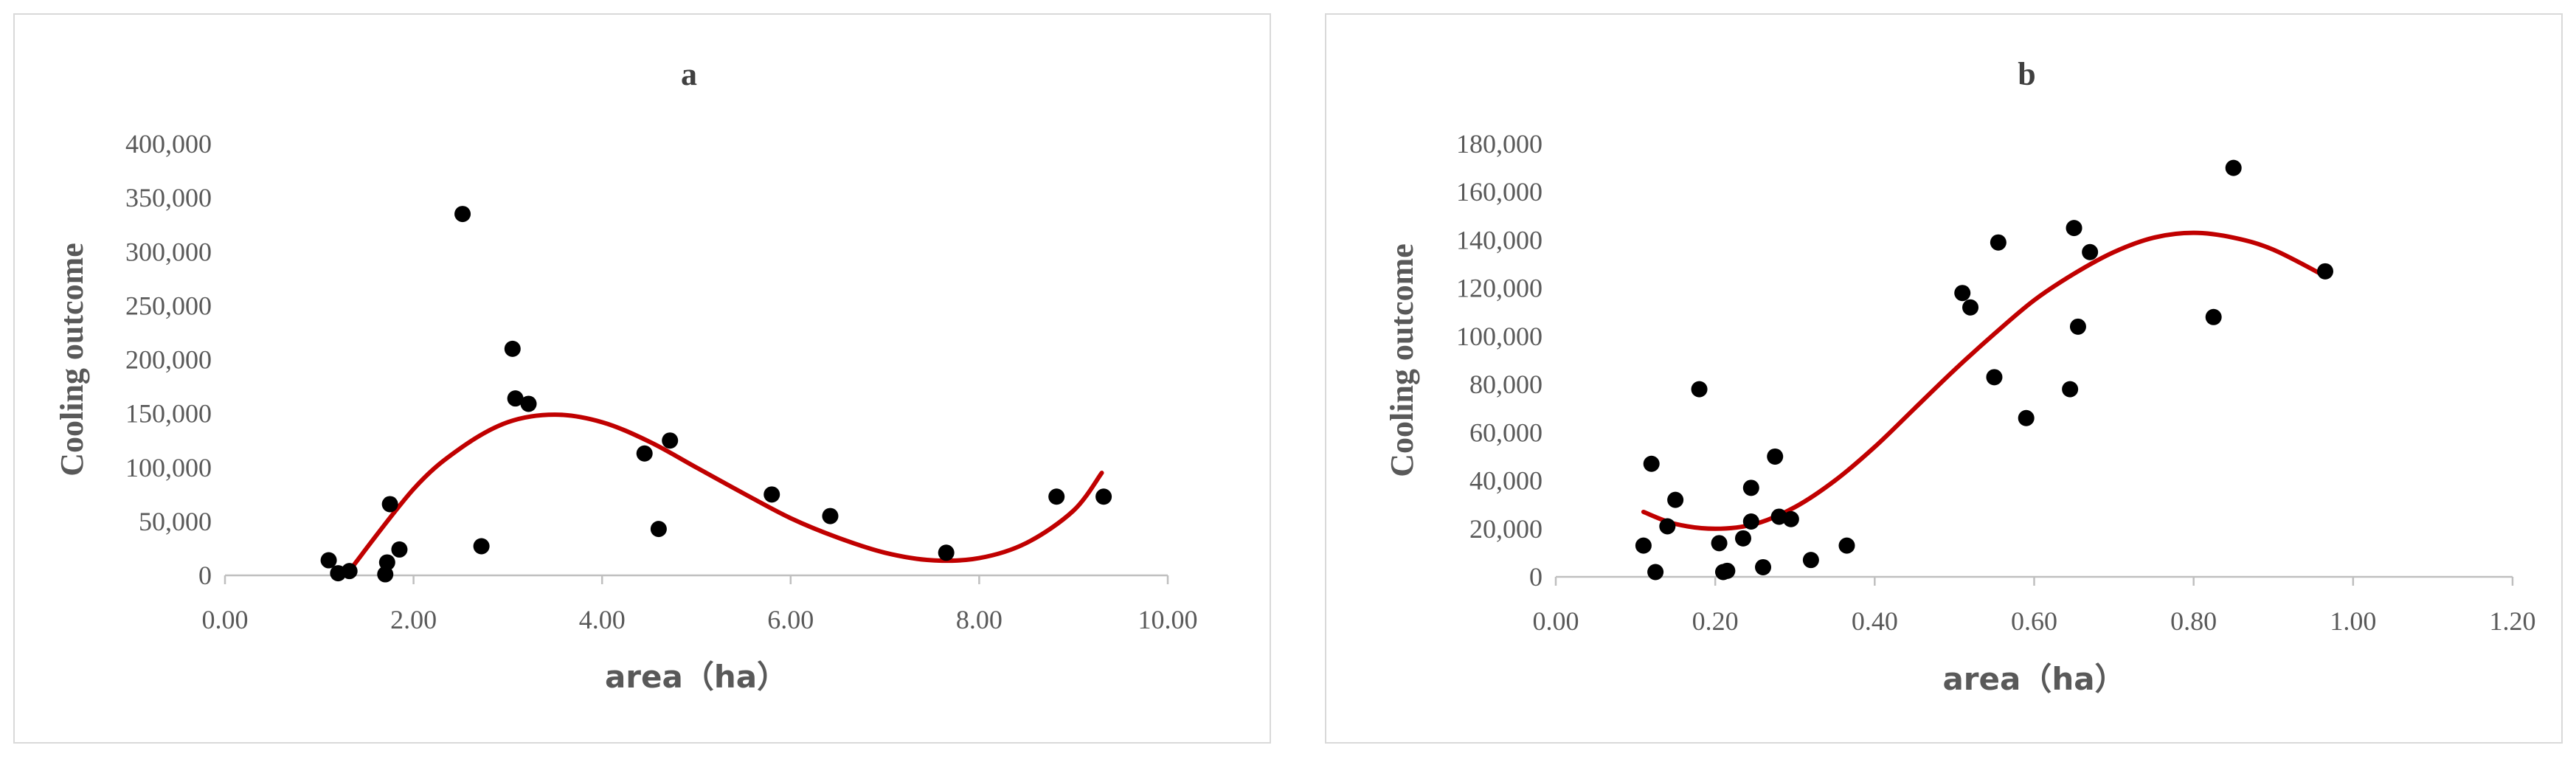 This screenshot has height=762, width=2576. Describe the element at coordinates (1875, 621) in the screenshot. I see `x-tick-label: 0.40` at that location.